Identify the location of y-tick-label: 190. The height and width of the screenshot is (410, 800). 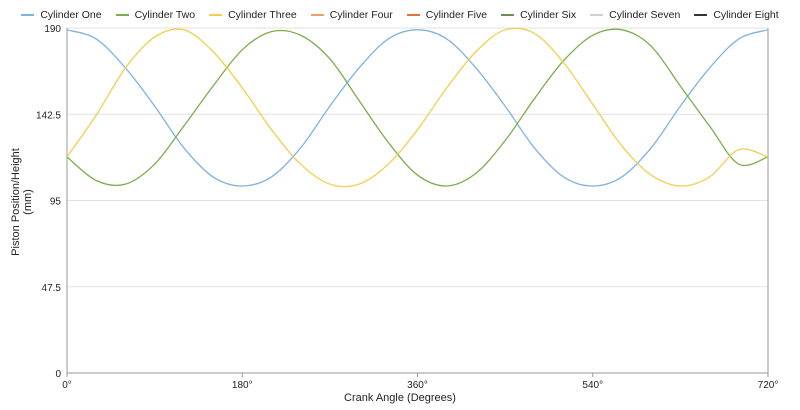
(52, 29).